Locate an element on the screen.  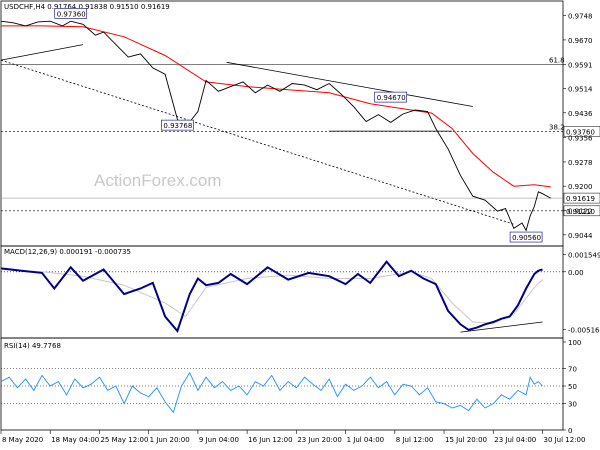
x-tick-label: 25 May 12:00 is located at coordinates (124, 440).